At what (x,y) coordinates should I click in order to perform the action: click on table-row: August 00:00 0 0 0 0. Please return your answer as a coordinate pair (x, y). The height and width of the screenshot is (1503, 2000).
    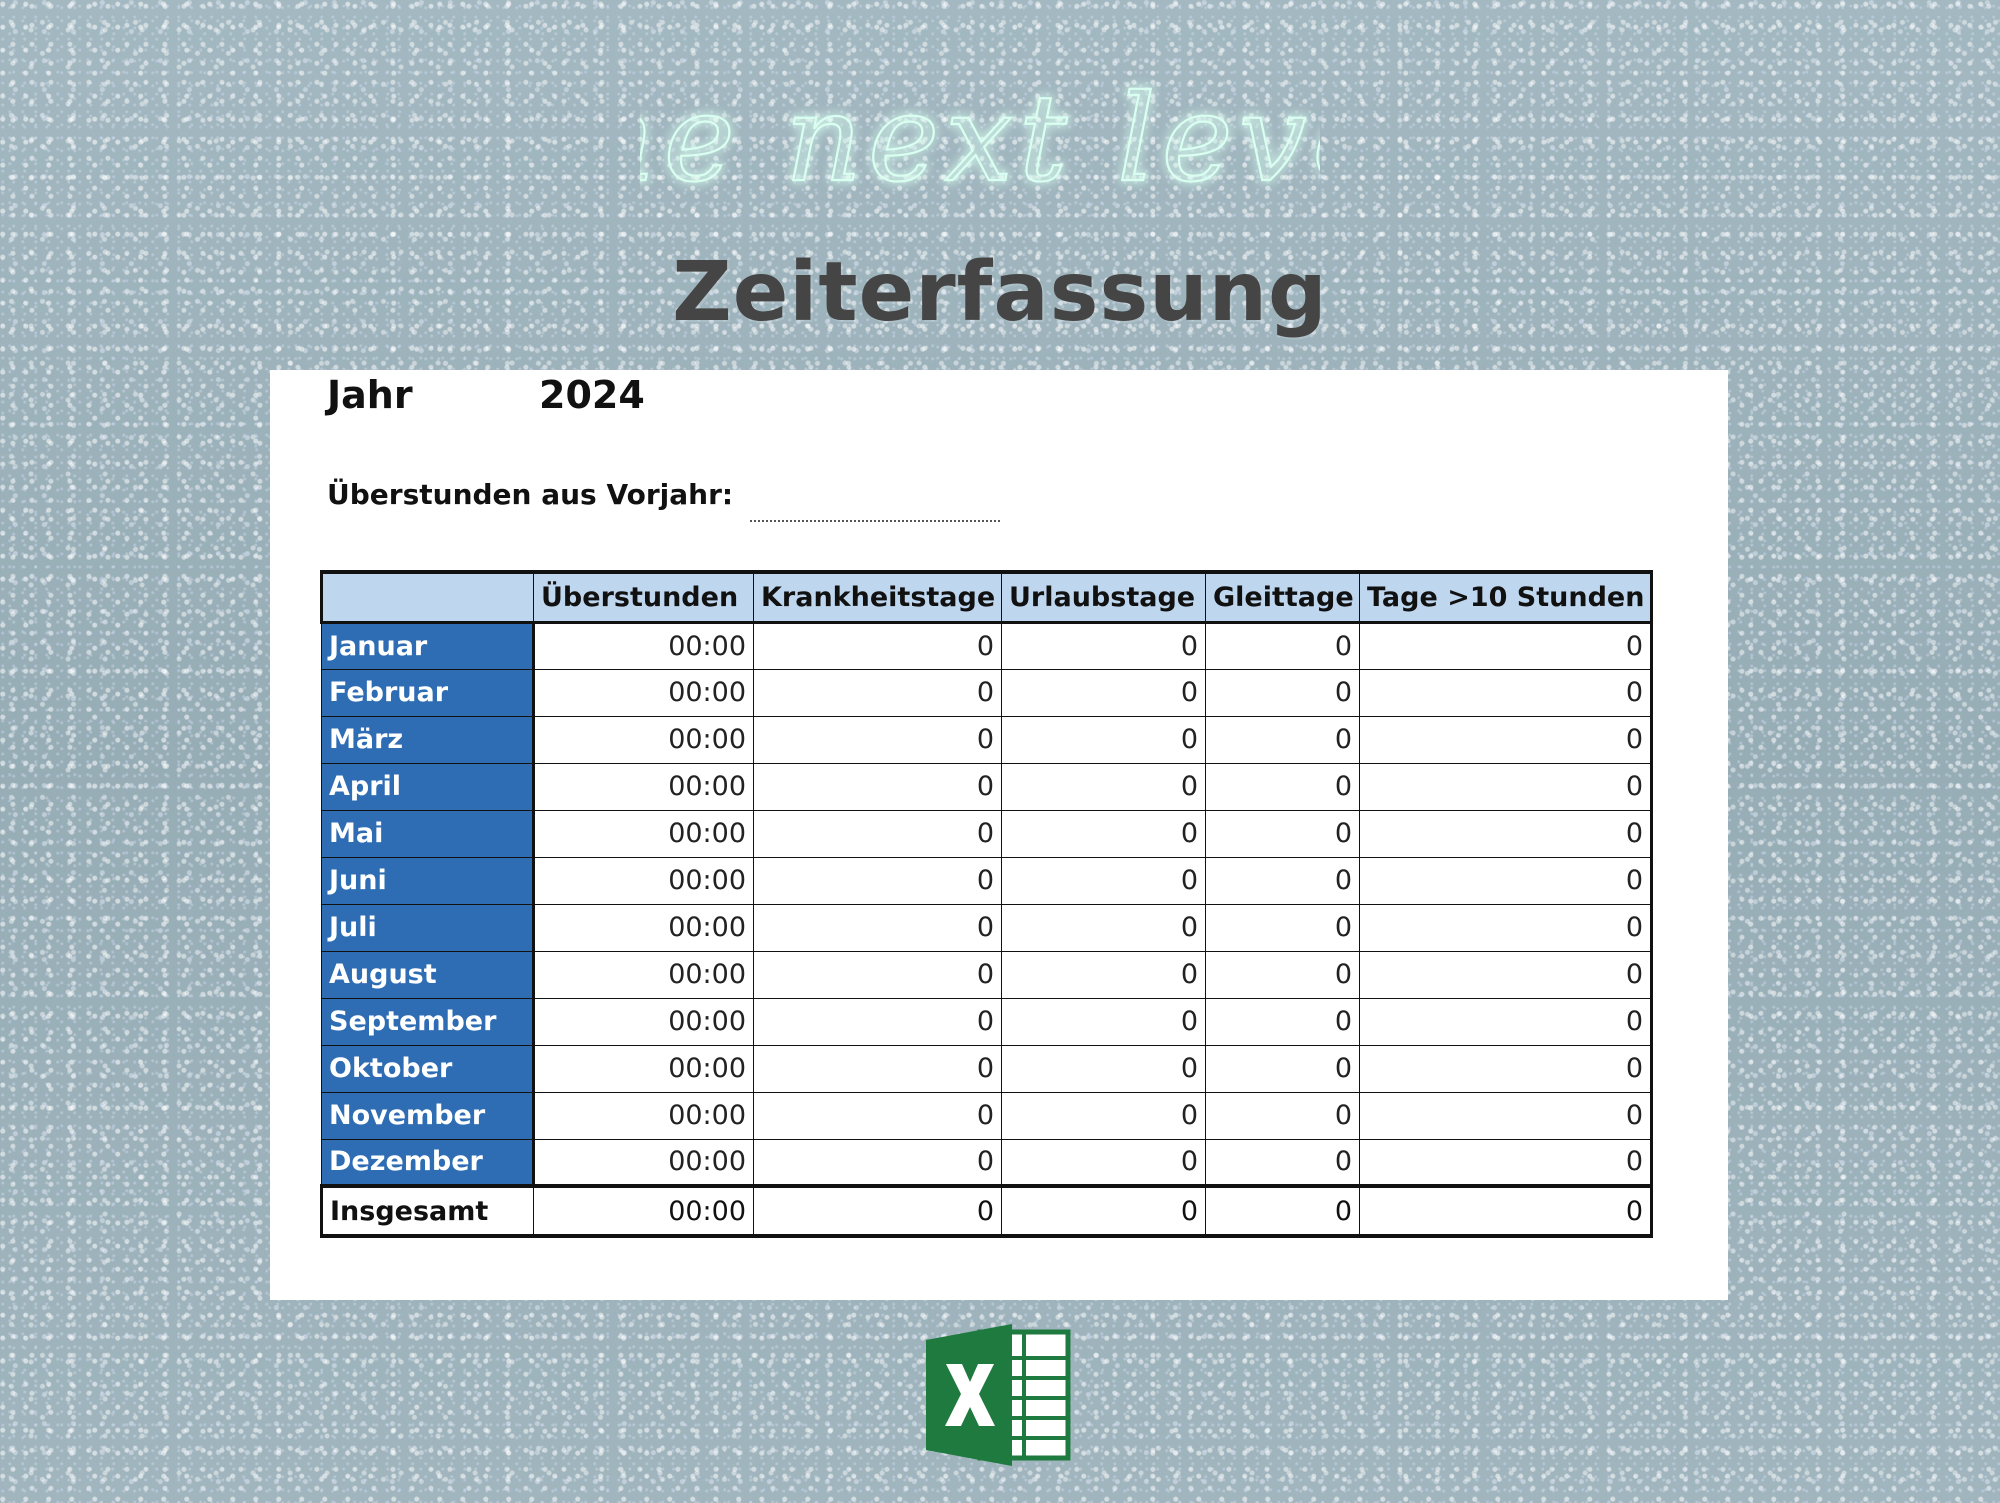
    Looking at the image, I should click on (987, 974).